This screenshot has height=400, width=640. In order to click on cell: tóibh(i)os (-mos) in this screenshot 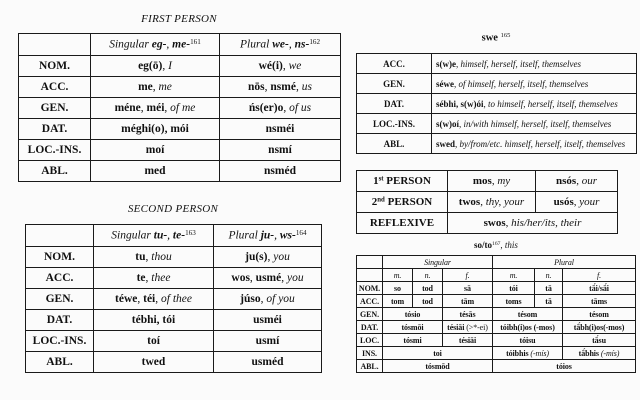, I will do `click(527, 327)`.